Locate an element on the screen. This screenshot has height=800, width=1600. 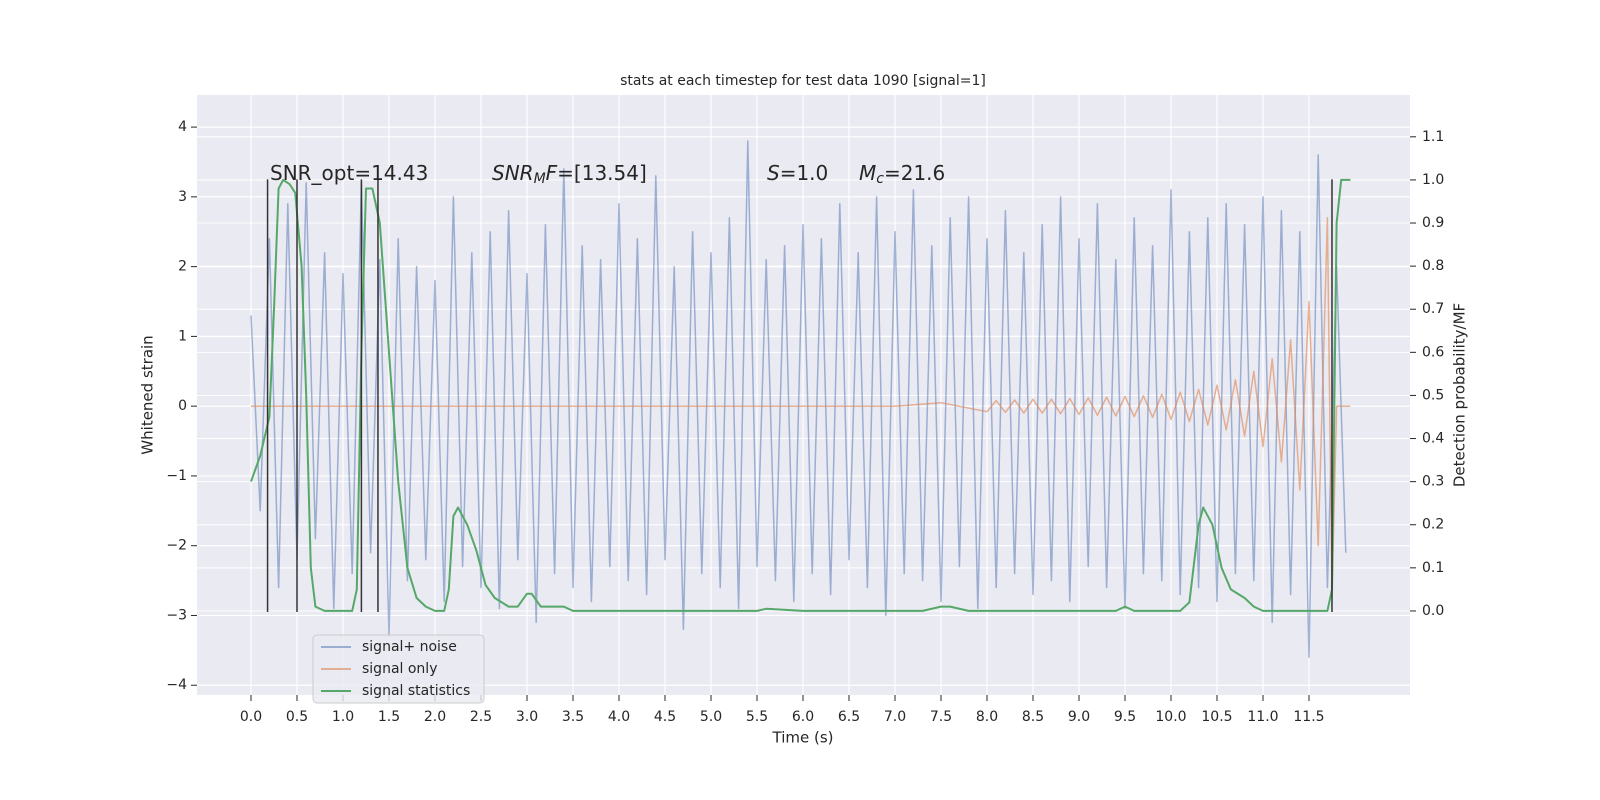
annotation-part: S is located at coordinates (773, 173).